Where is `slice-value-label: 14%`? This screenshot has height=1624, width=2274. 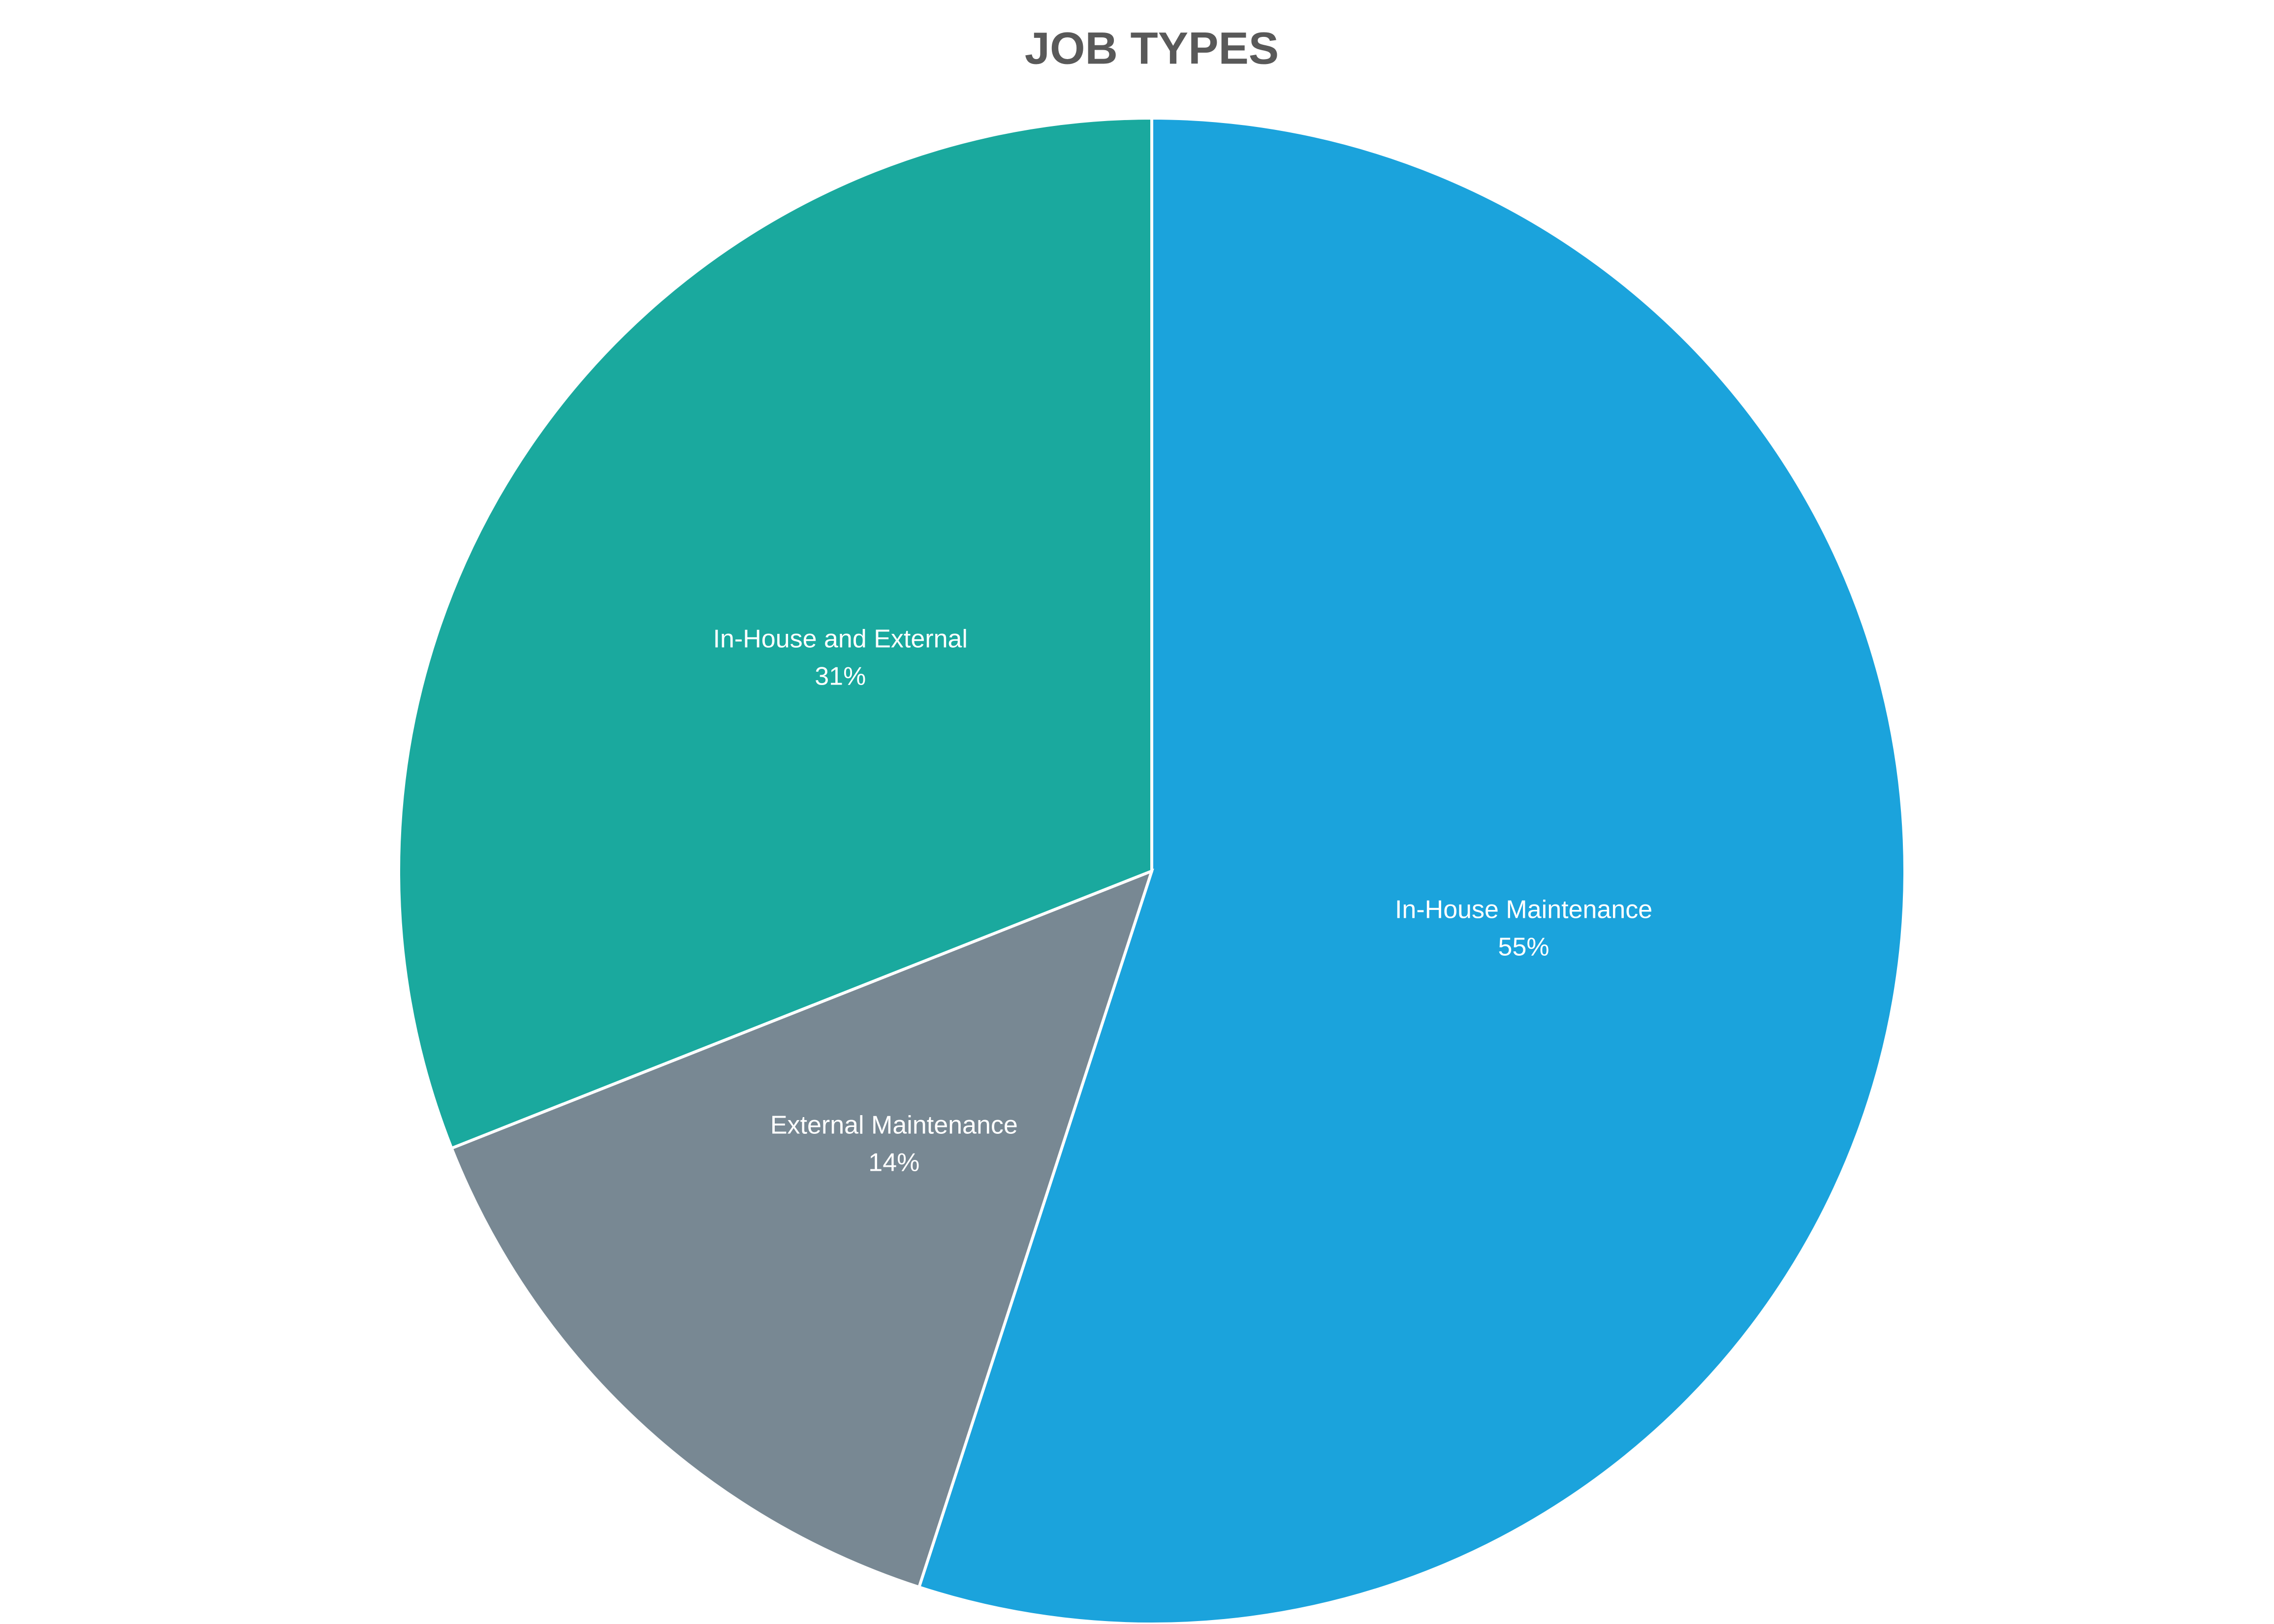
slice-value-label: 14% is located at coordinates (893, 1162).